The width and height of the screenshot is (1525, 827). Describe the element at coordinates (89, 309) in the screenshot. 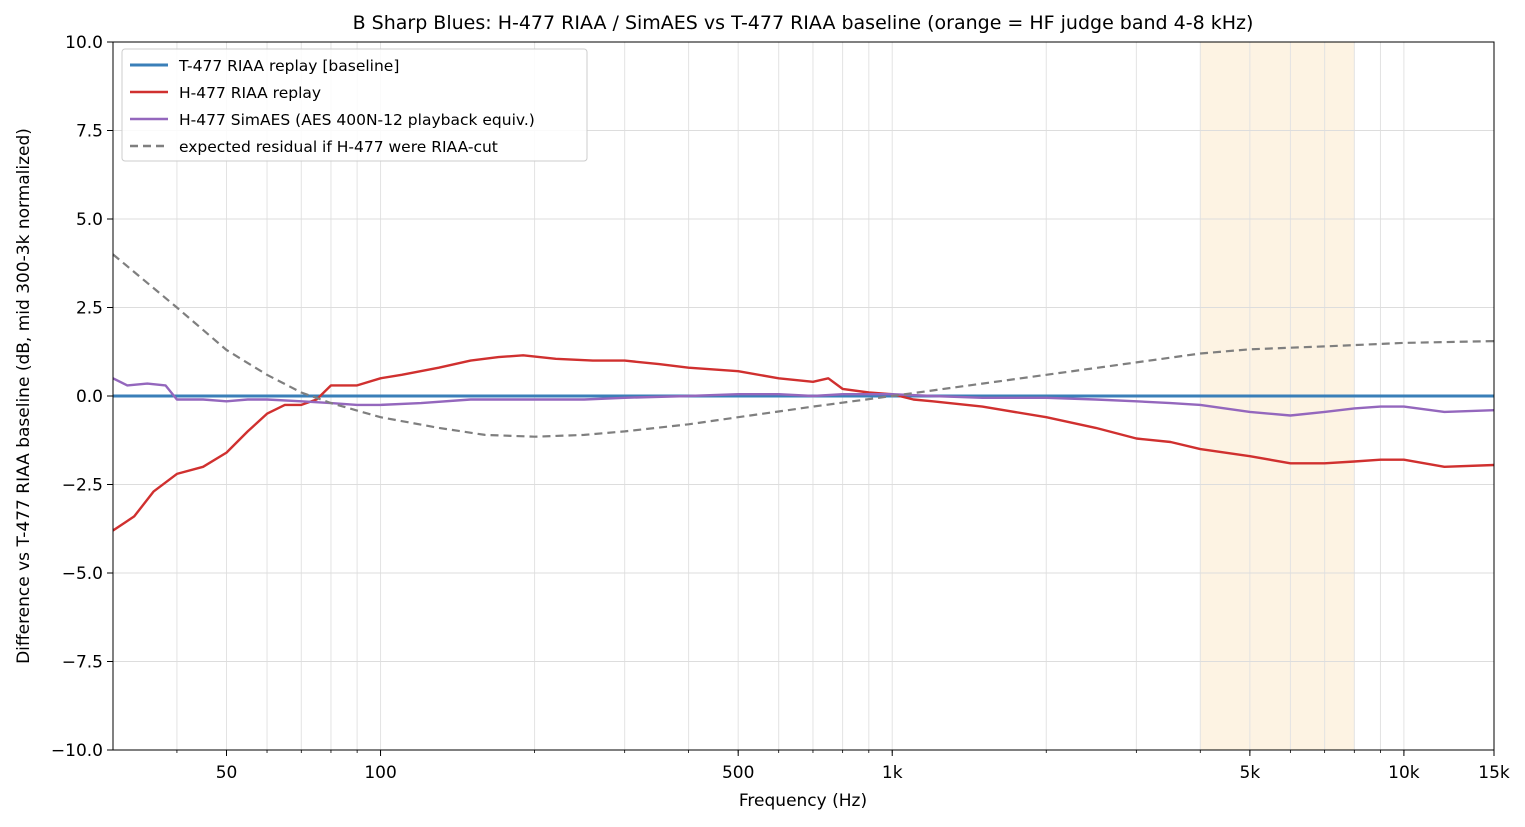

I see `y-tick-label: 2.5` at that location.